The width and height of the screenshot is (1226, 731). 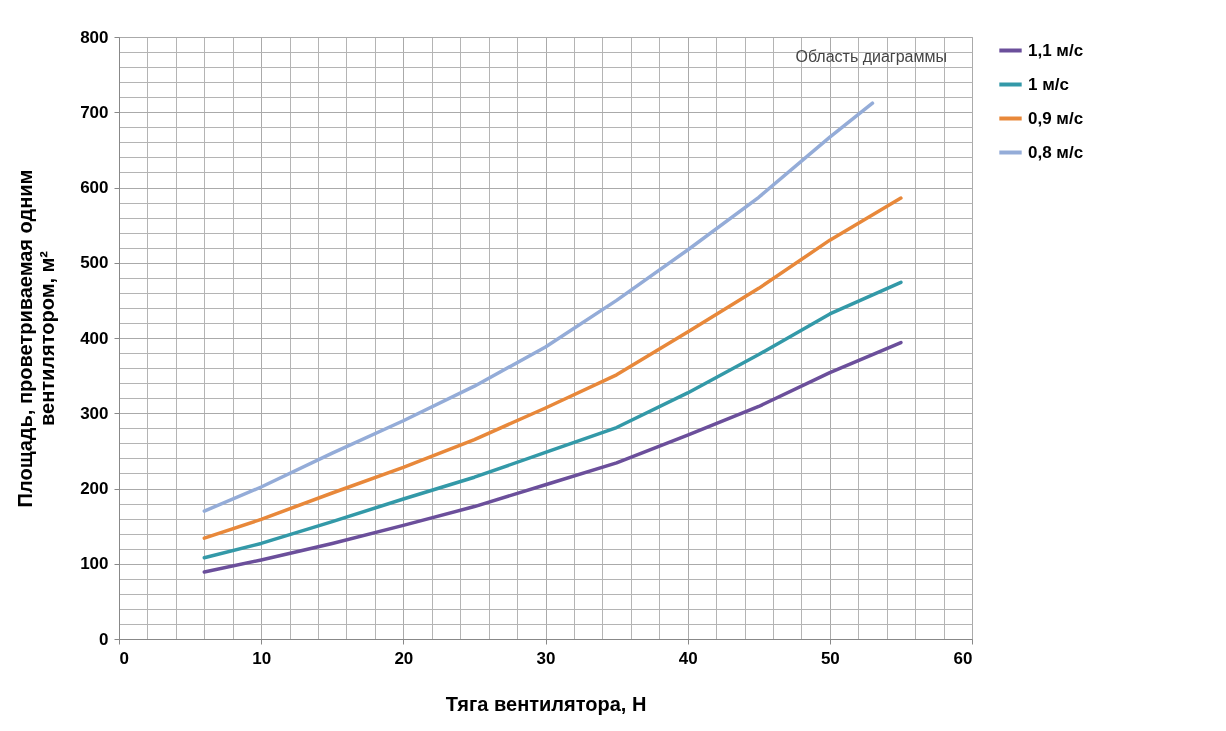 What do you see at coordinates (94, 37) in the screenshot?
I see `y-tick-label: 800` at bounding box center [94, 37].